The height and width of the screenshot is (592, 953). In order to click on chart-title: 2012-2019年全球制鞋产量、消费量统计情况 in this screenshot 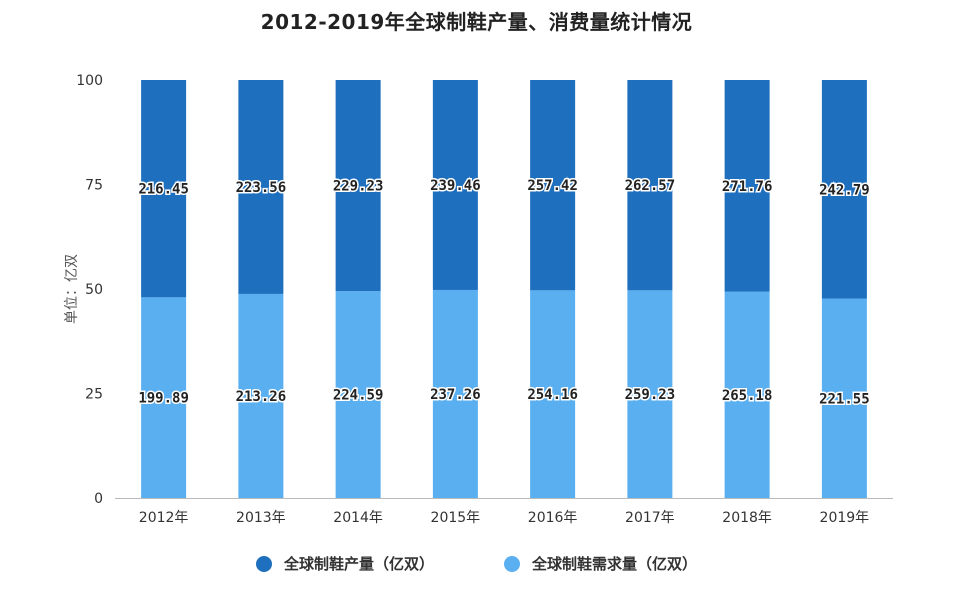, I will do `click(476, 22)`.